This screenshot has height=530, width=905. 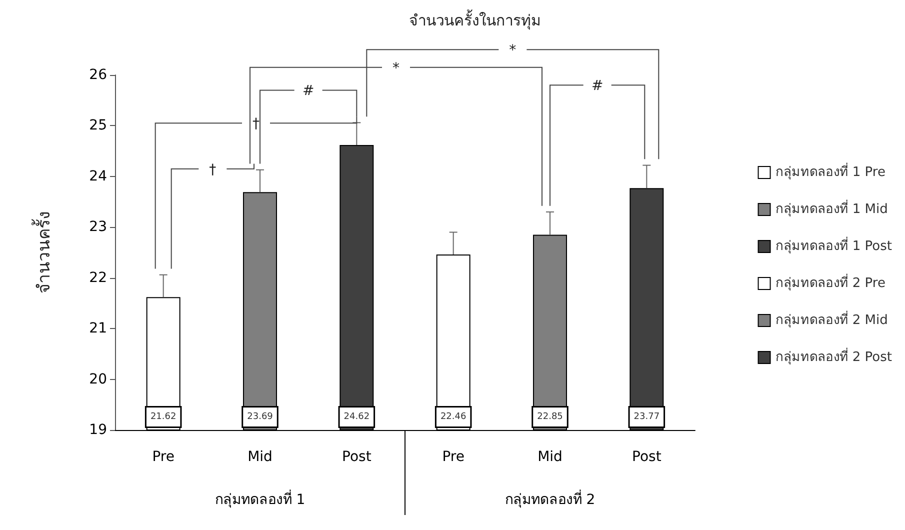 I want to click on y-tick-label: 26, so click(x=98, y=75).